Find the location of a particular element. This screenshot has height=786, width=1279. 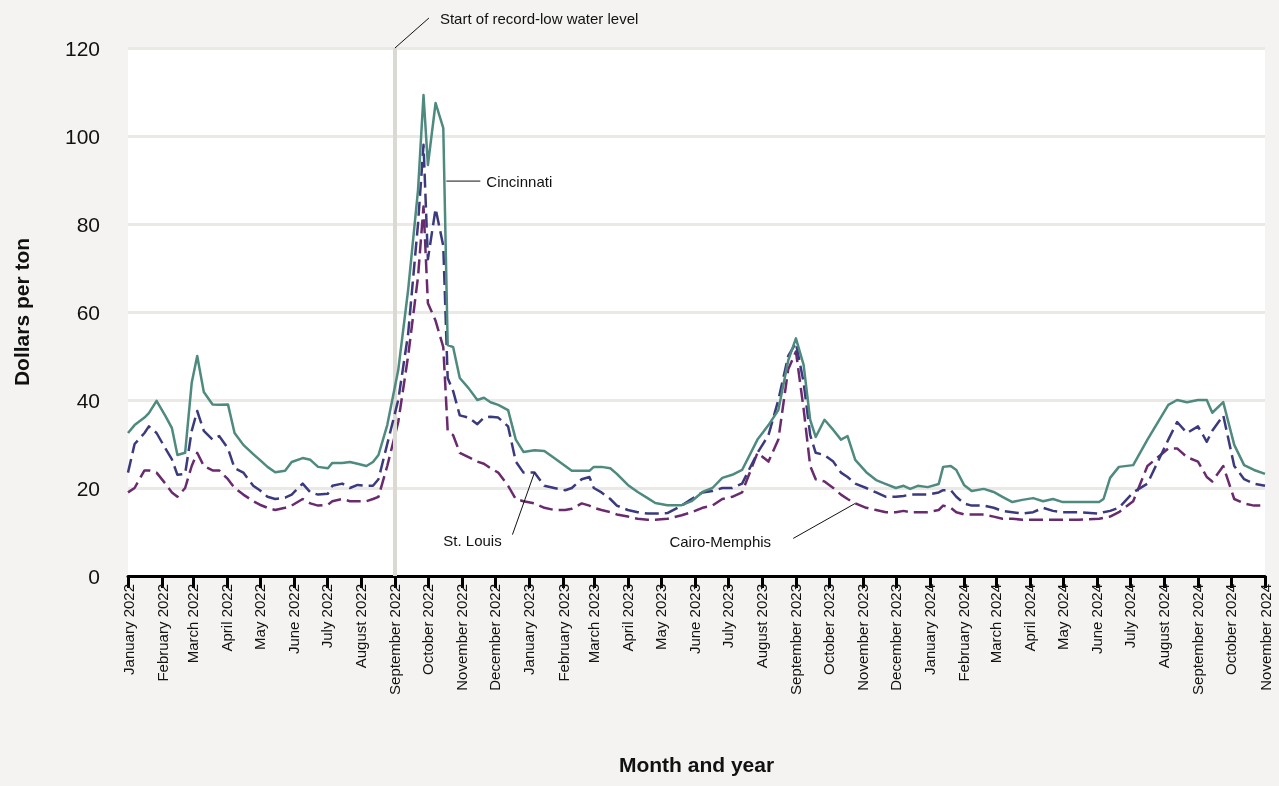

y-tick-label: 0 is located at coordinates (94, 576).